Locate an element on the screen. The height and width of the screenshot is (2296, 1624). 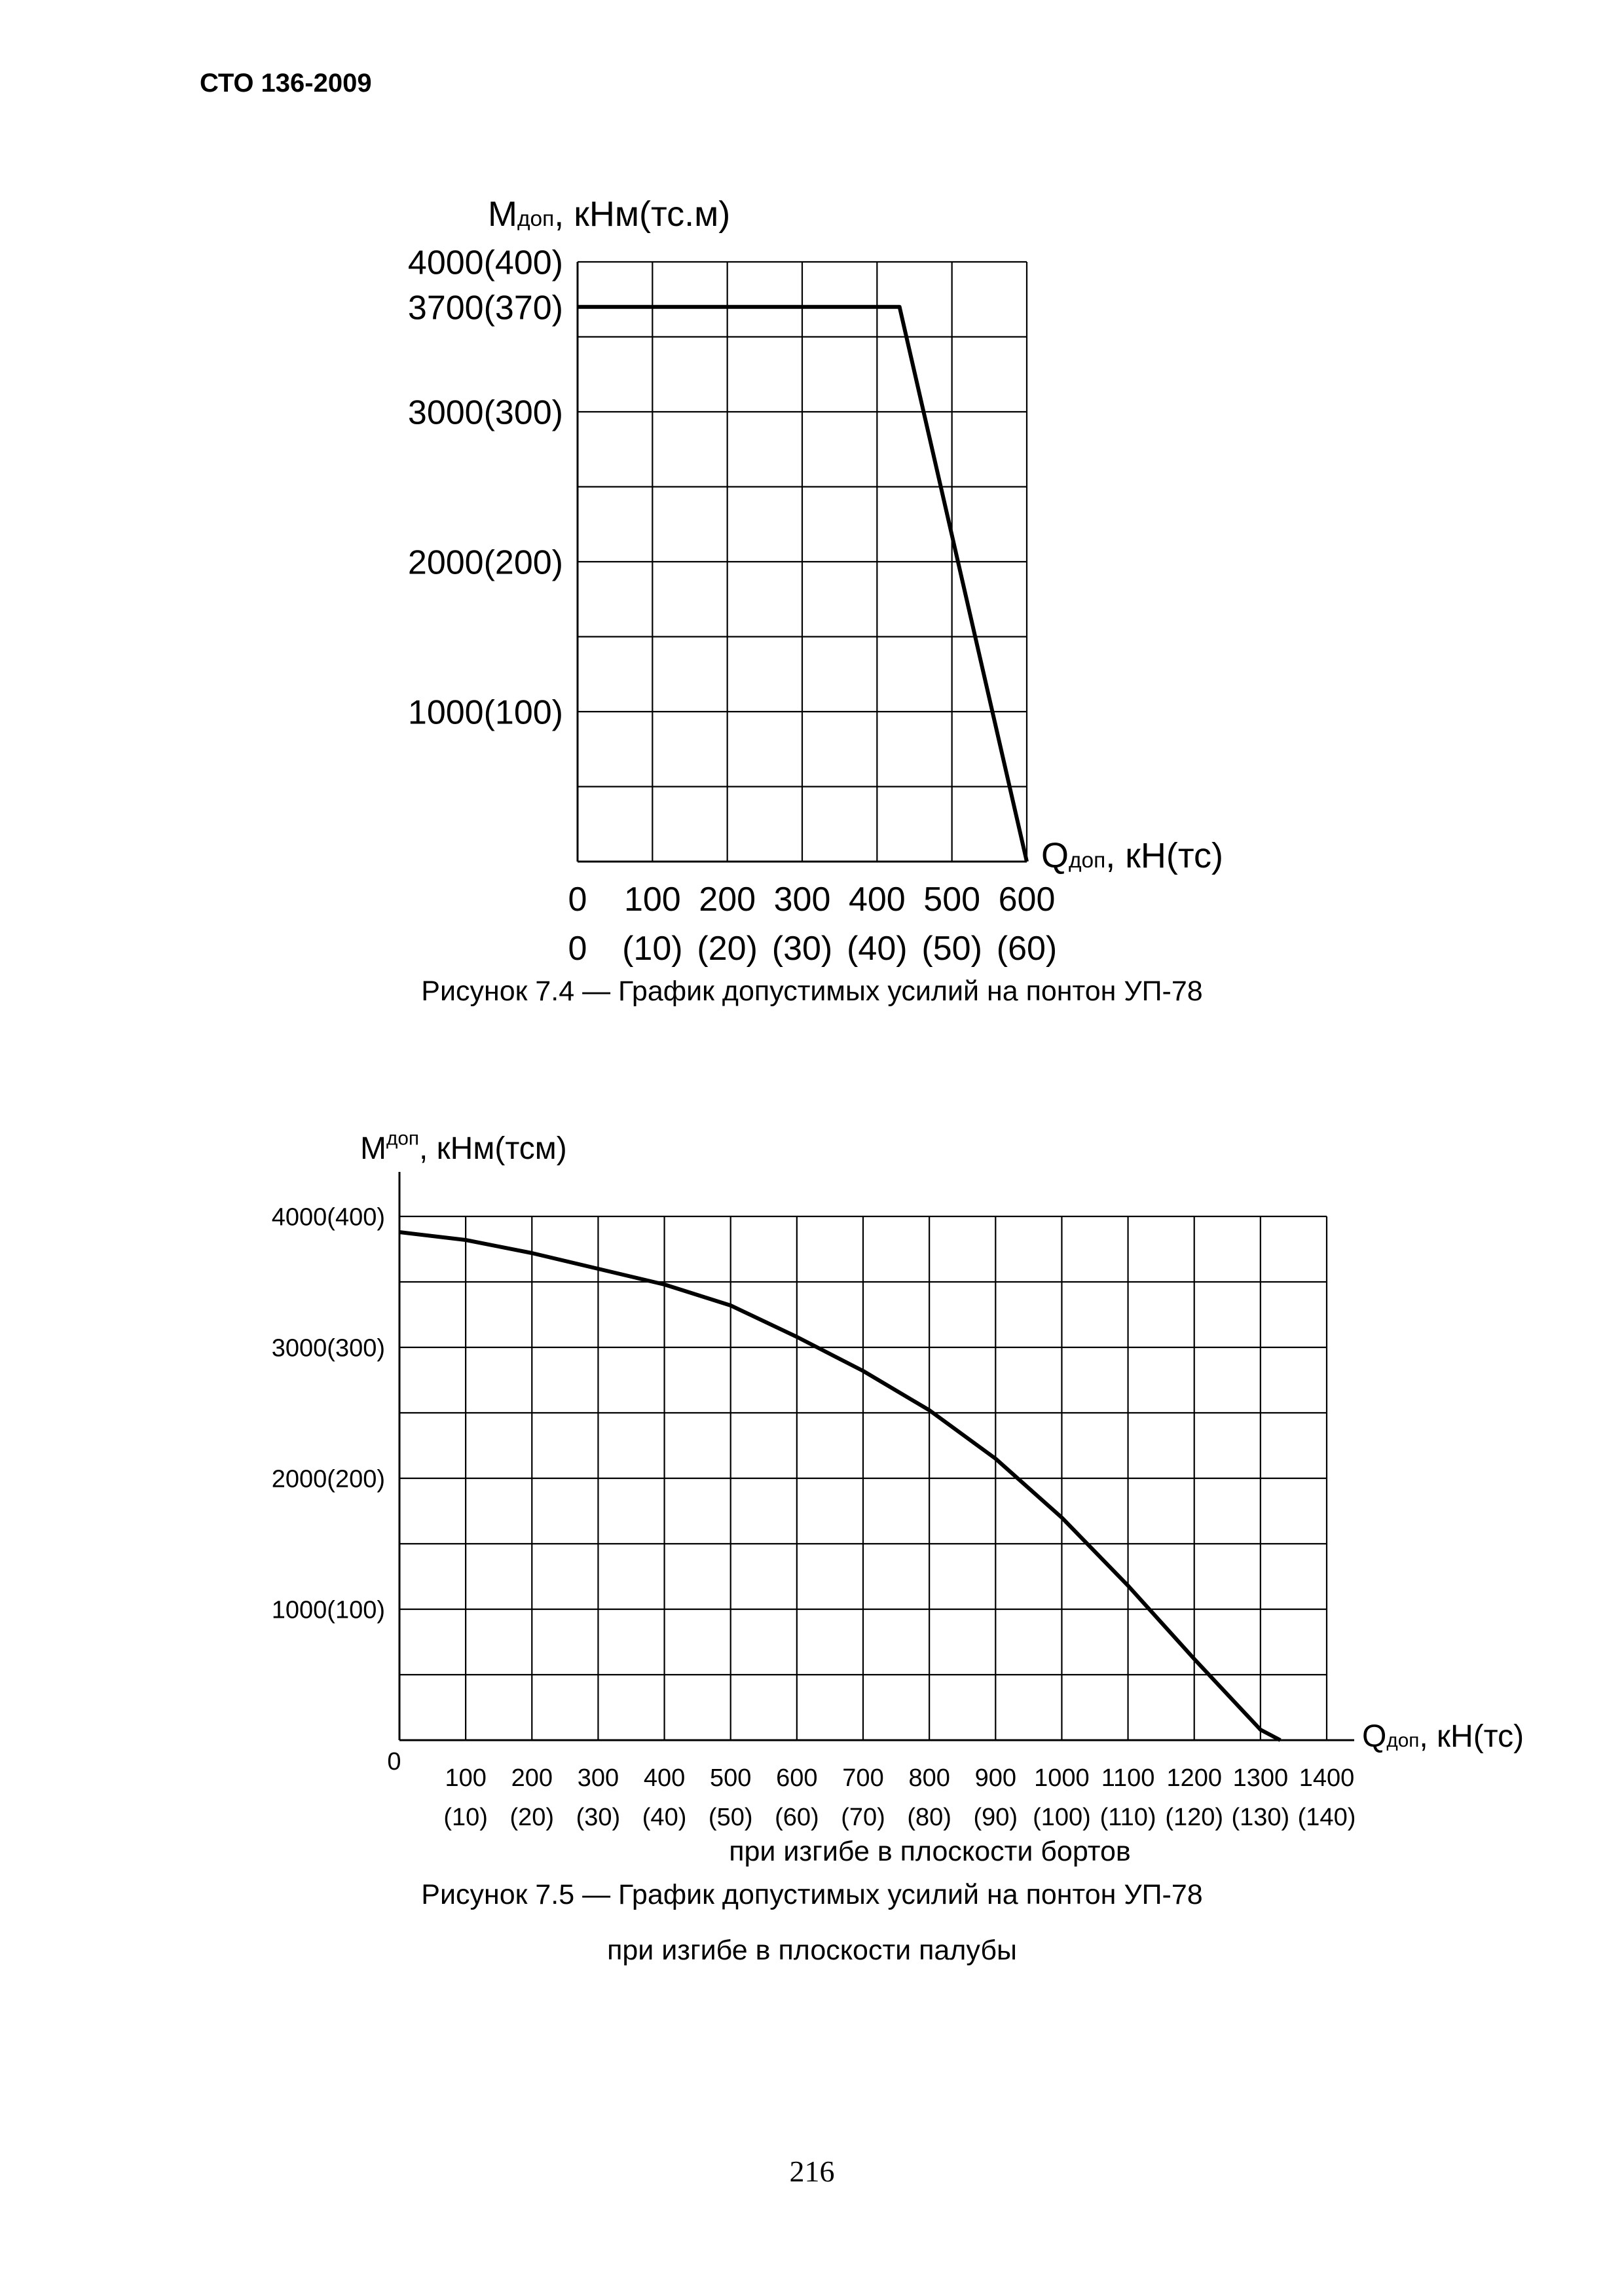
x-tick-label-alt: (140) is located at coordinates (1327, 1817).